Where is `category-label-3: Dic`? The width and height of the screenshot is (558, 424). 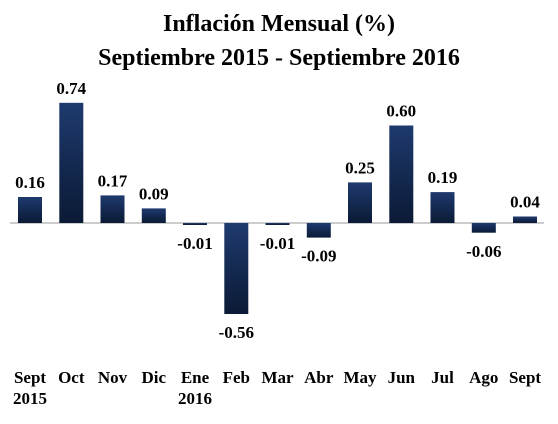 category-label-3: Dic is located at coordinates (154, 377).